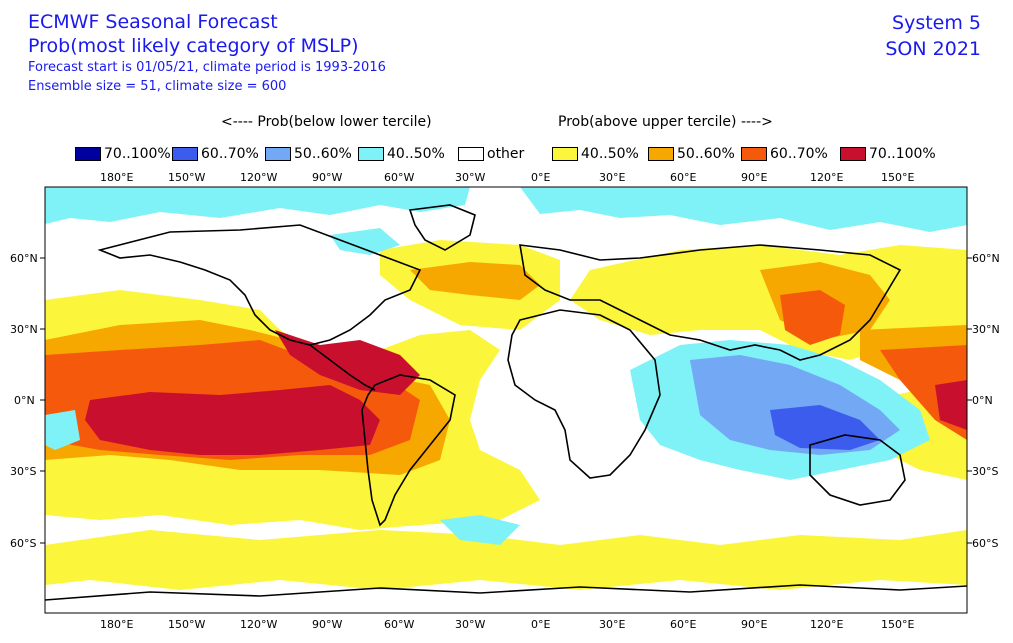  What do you see at coordinates (327, 177) in the screenshot?
I see `lon-label-top: 90°W` at bounding box center [327, 177].